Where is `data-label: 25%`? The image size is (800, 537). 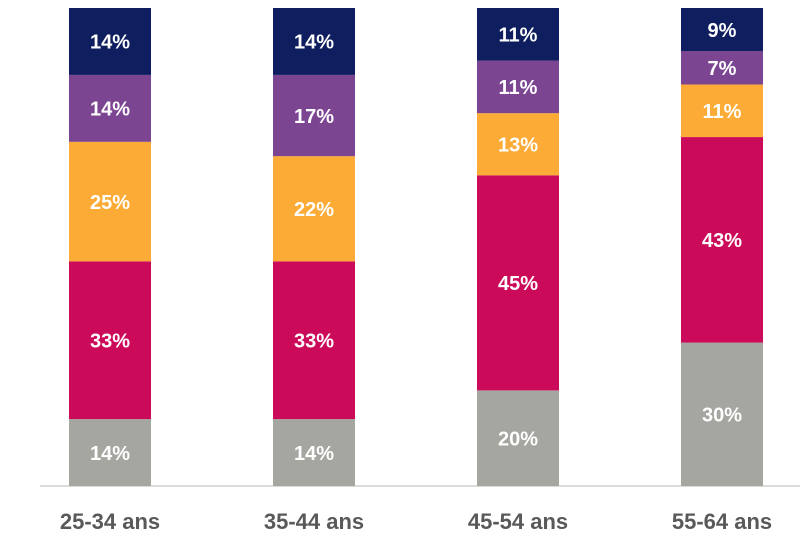 data-label: 25% is located at coordinates (110, 203).